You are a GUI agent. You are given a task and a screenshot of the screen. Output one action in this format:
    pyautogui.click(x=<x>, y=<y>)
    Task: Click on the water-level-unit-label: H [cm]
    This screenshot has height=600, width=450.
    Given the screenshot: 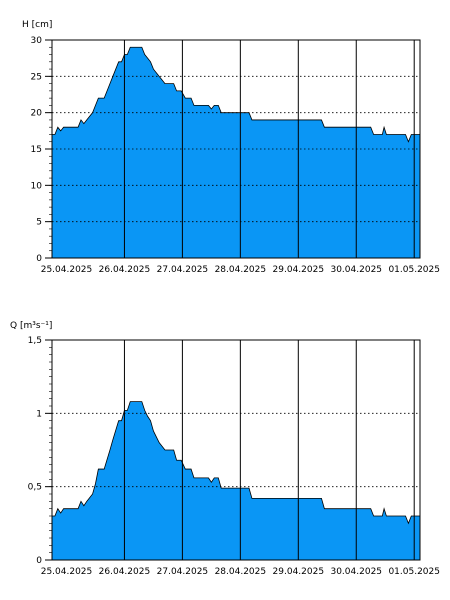 What is the action you would take?
    pyautogui.click(x=37, y=25)
    